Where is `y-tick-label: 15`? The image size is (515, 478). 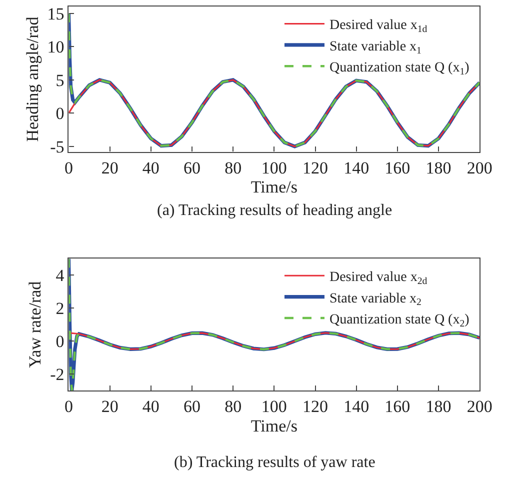 y-tick-label: 15 is located at coordinates (55, 14).